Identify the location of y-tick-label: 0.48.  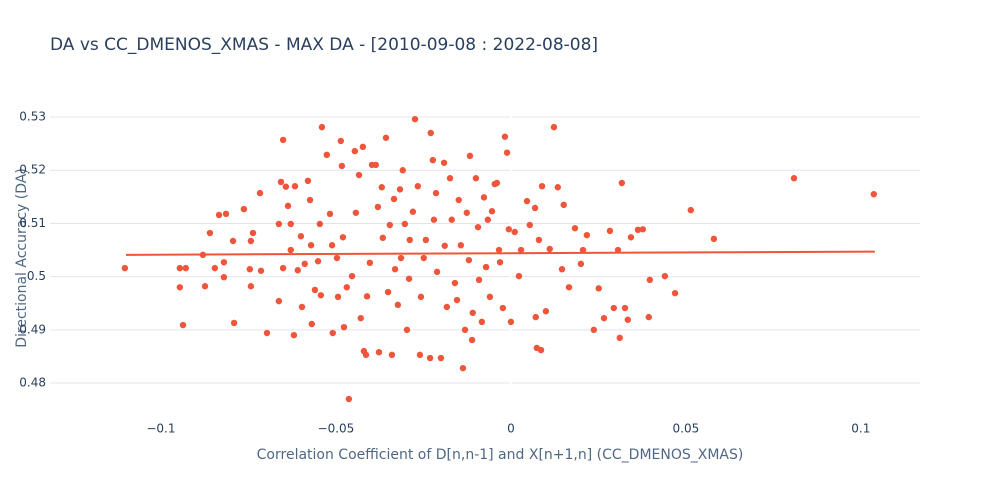
(32, 383).